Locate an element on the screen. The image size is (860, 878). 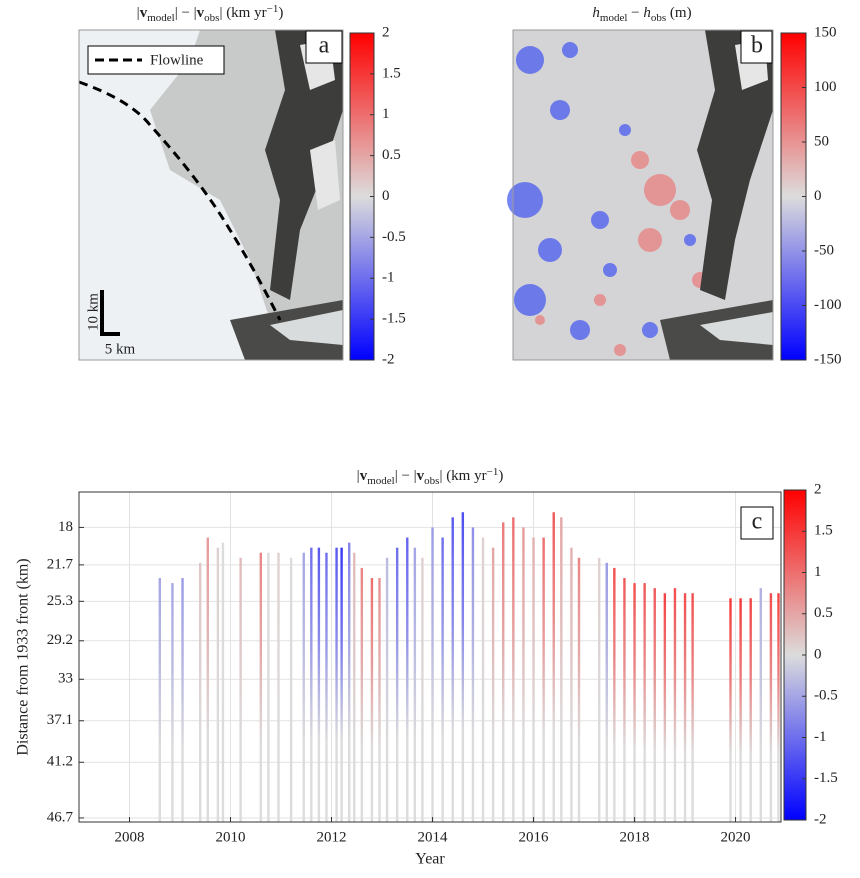
y-tick-label: 46.7 is located at coordinates (60, 817).